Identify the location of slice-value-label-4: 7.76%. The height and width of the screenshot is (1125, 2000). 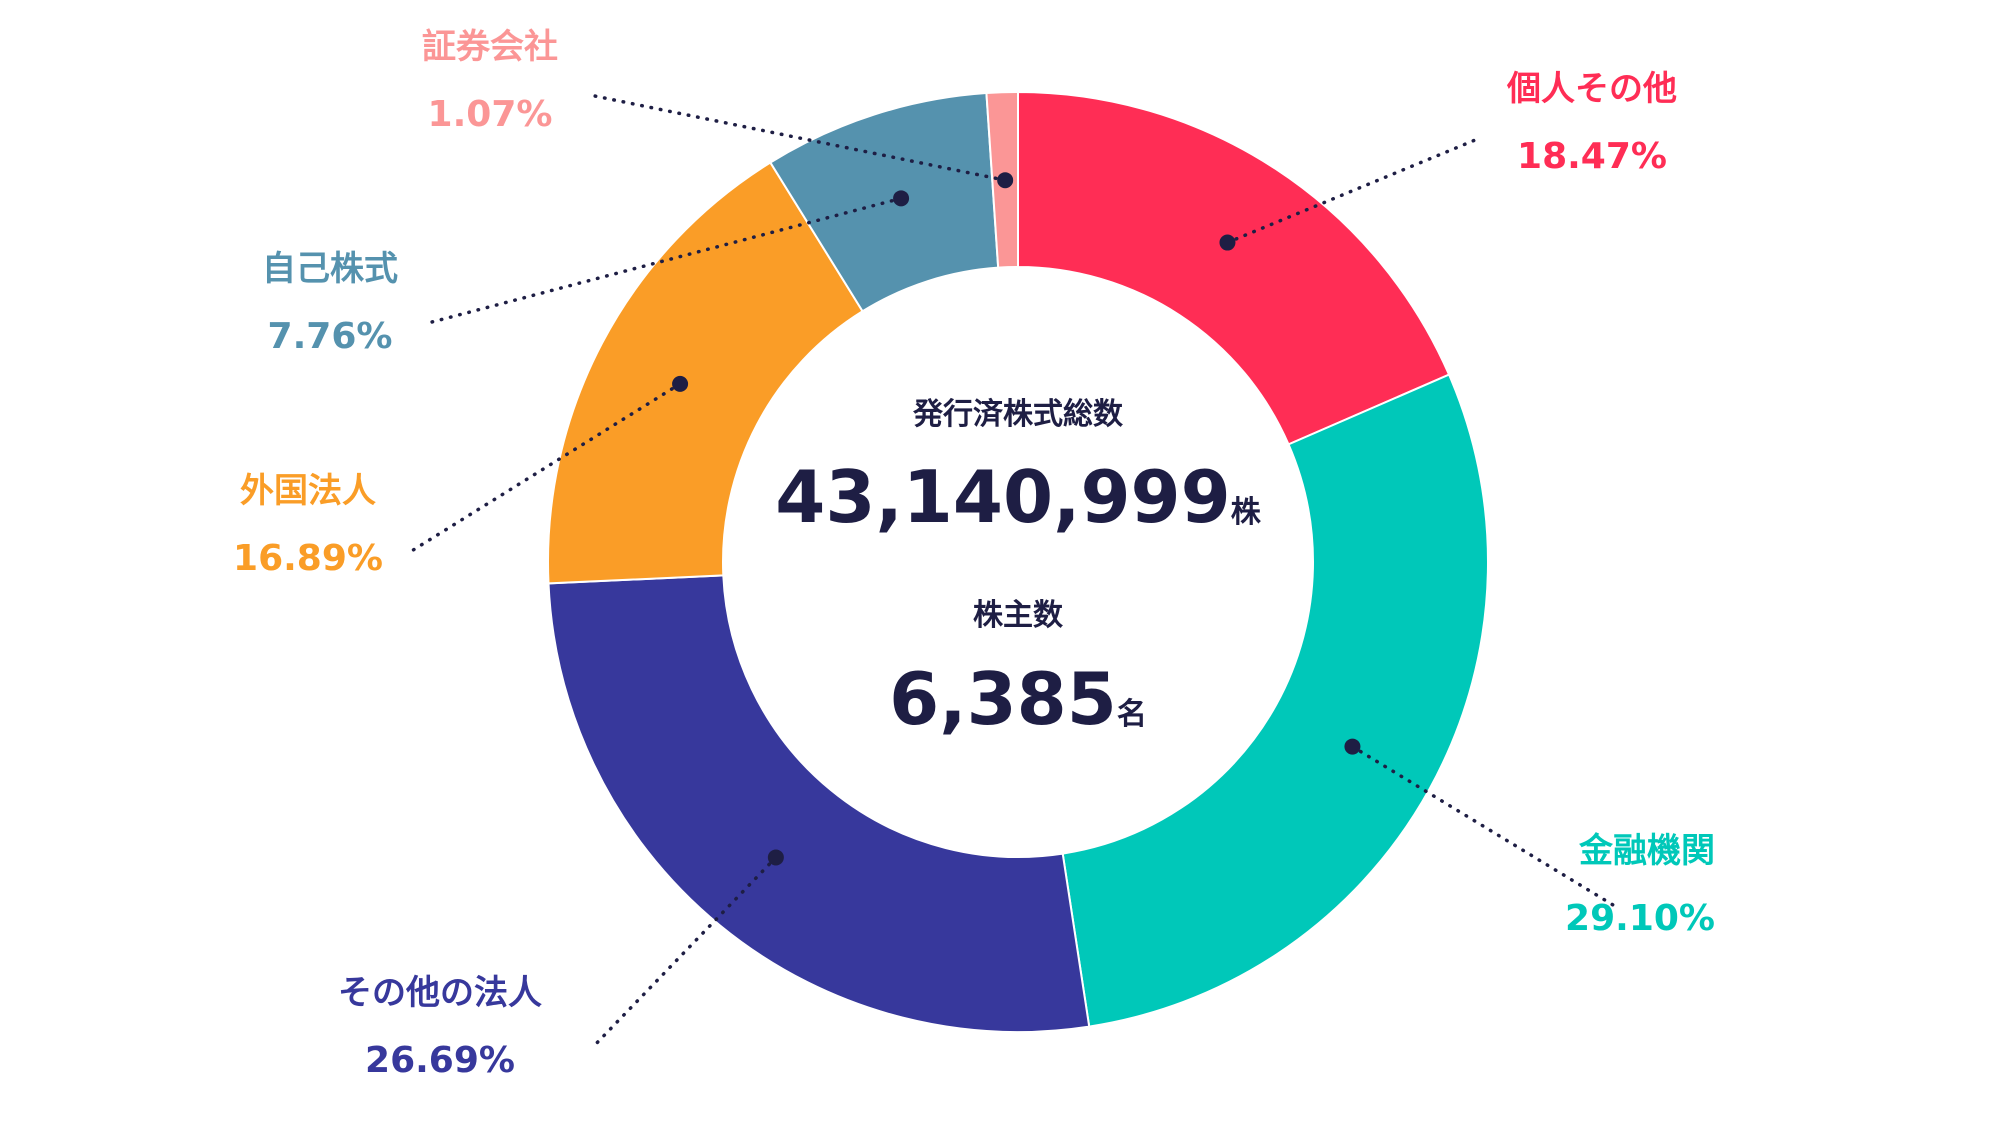
(330, 336).